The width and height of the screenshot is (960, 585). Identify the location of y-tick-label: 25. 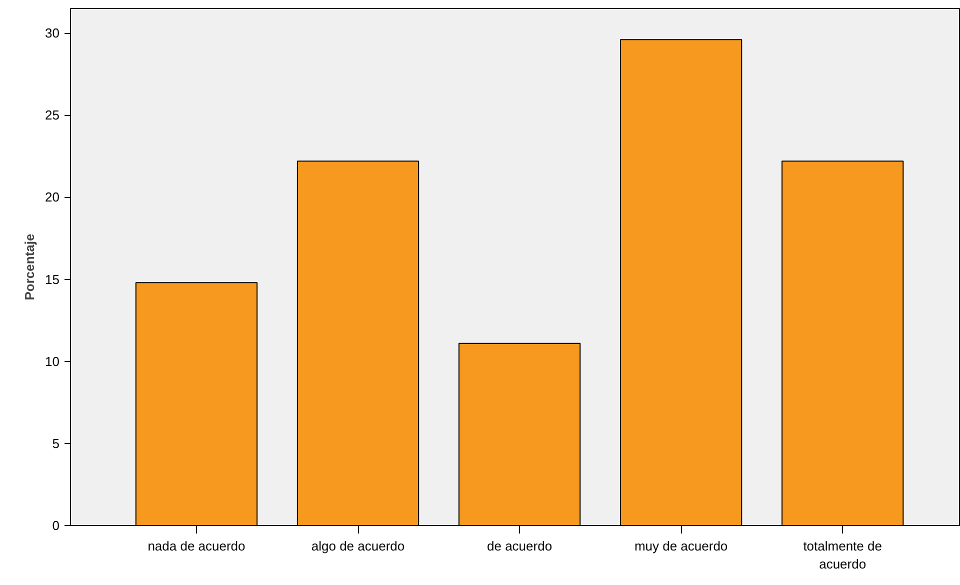
(52, 115).